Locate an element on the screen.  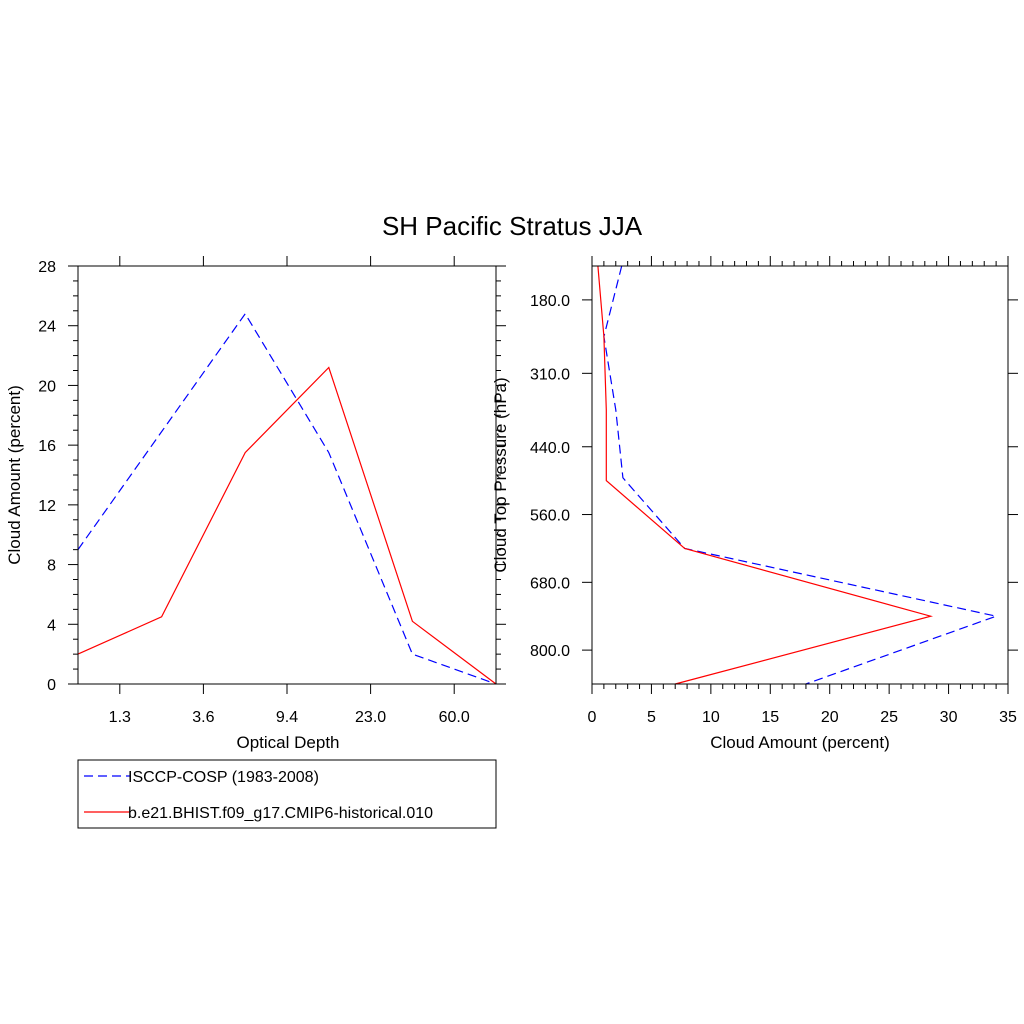
legend-box is located at coordinates (287, 794).